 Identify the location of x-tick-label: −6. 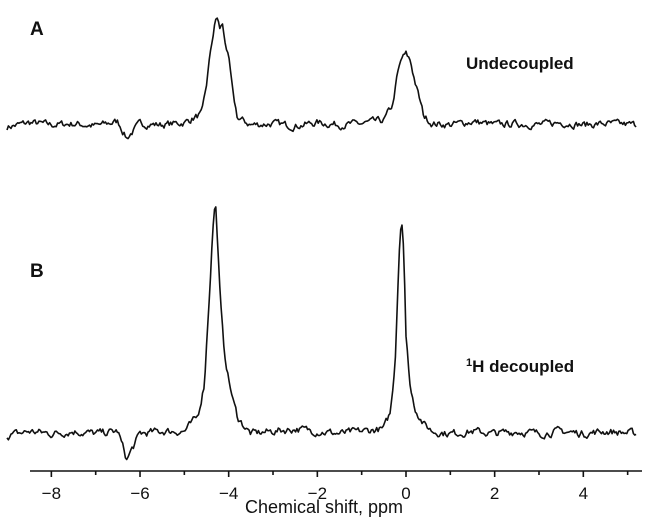
(139, 493).